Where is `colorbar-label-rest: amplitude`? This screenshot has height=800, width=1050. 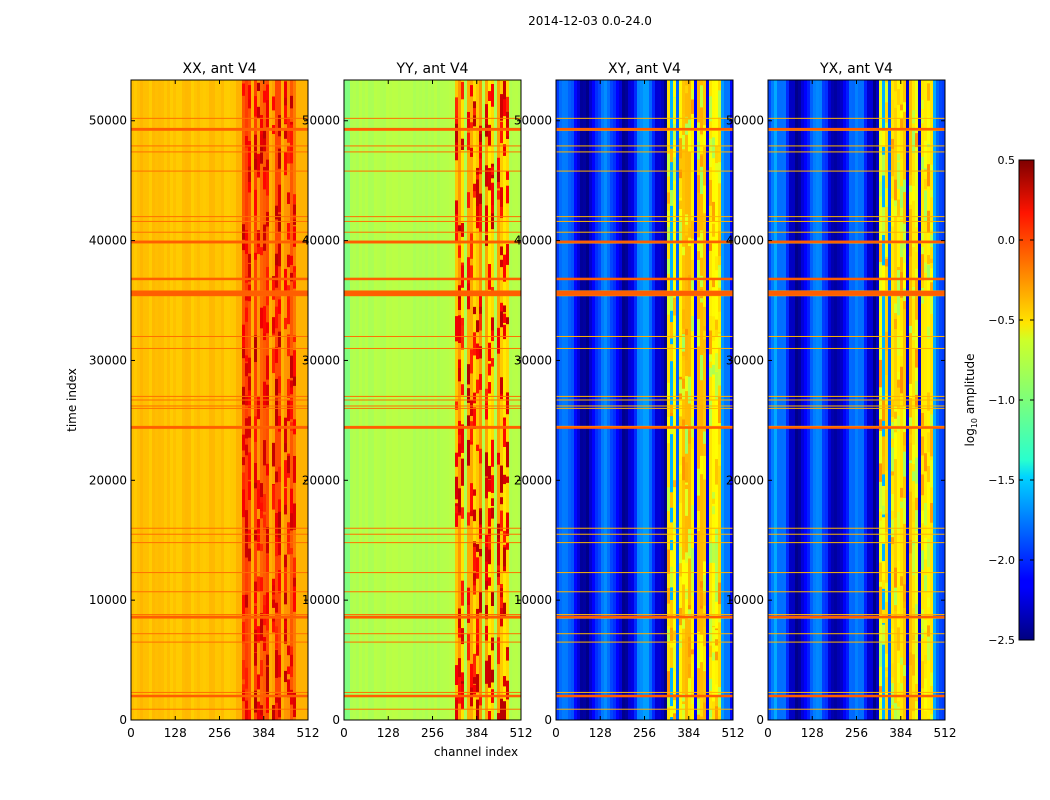 colorbar-label-rest: amplitude is located at coordinates (970, 386).